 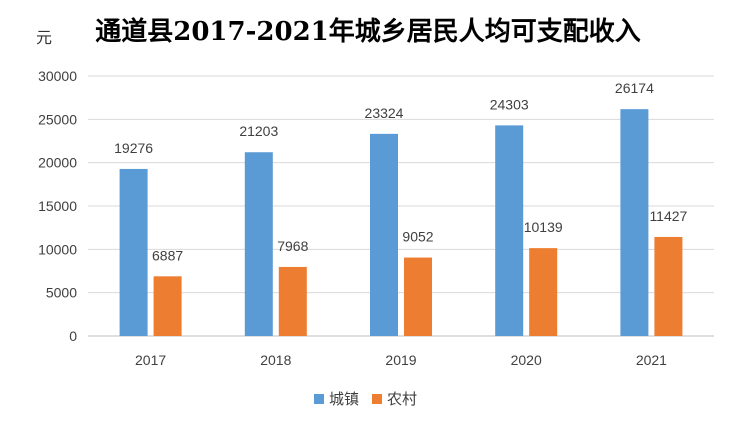 I want to click on y-tick-label: 20000, so click(x=57, y=163).